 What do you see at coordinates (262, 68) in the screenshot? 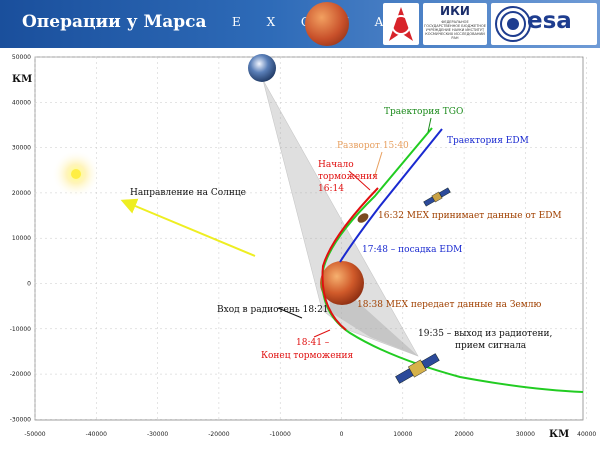
I see `earth-icon` at bounding box center [262, 68].